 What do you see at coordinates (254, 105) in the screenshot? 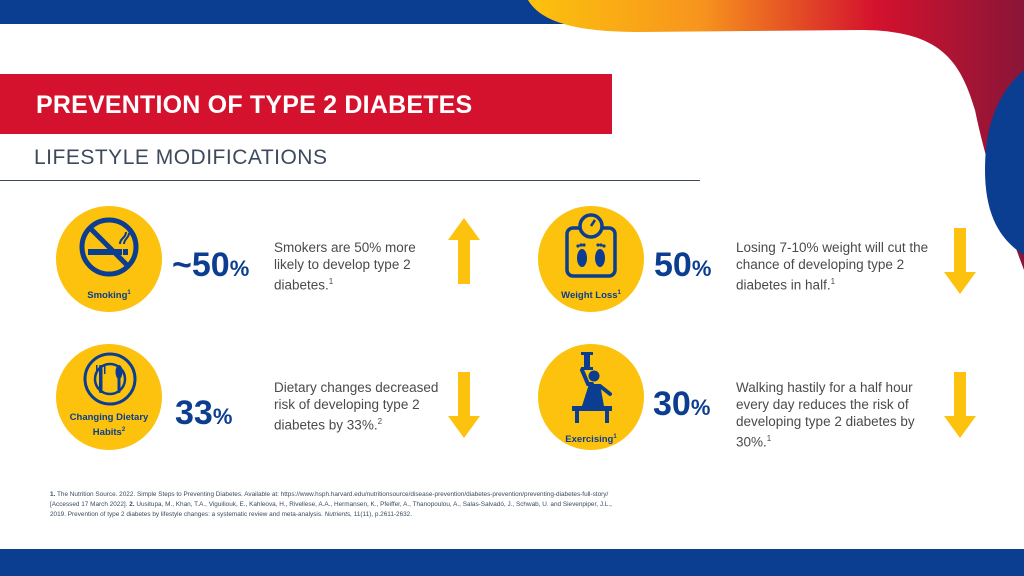
I see `page-title: PREVENTION OF TYPE 2 DIABETES` at bounding box center [254, 105].